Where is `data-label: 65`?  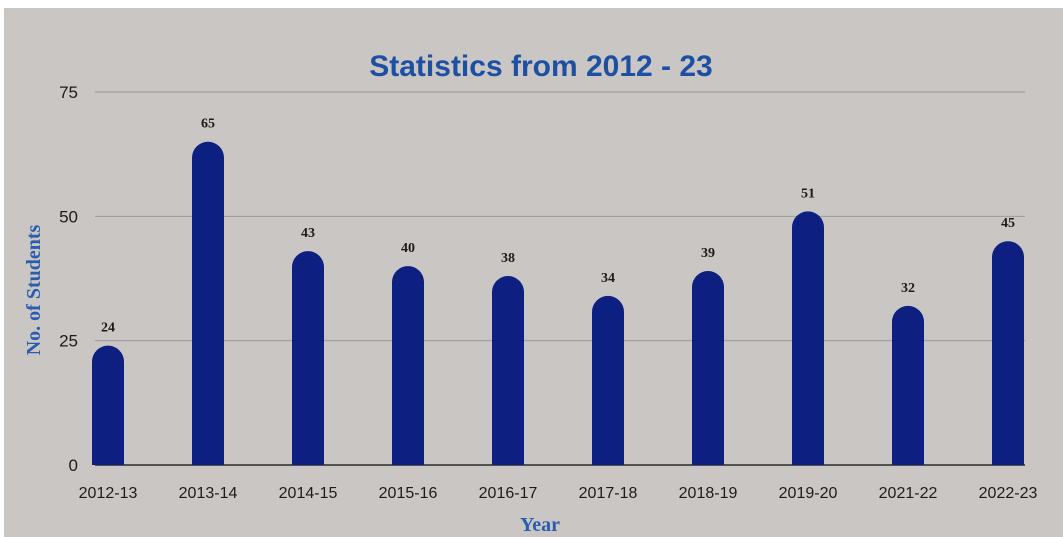 data-label: 65 is located at coordinates (208, 124).